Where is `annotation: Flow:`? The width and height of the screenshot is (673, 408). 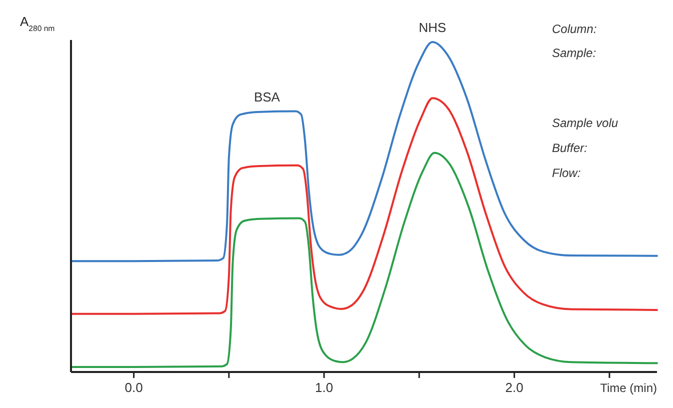 annotation: Flow: is located at coordinates (566, 173).